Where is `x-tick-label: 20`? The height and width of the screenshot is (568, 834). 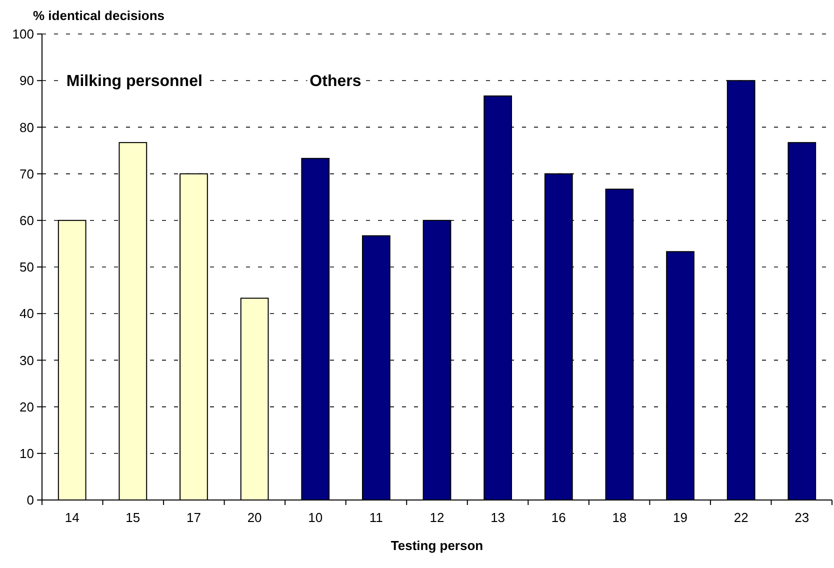 x-tick-label: 20 is located at coordinates (254, 517).